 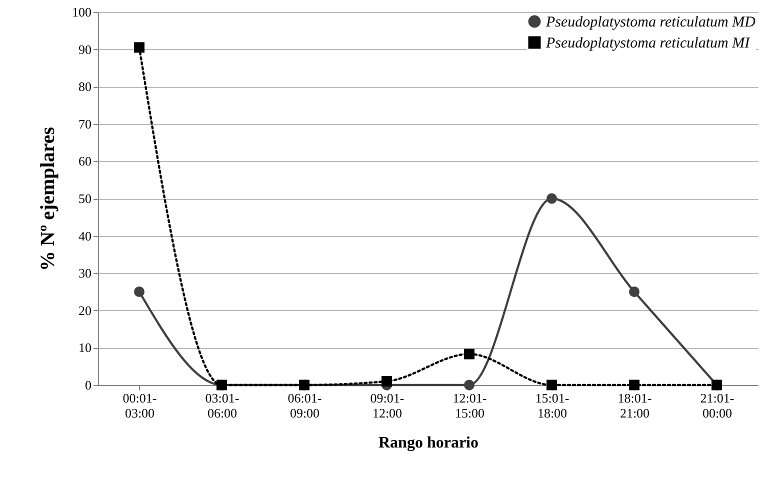 What do you see at coordinates (85, 161) in the screenshot?
I see `y-tick-label: 60` at bounding box center [85, 161].